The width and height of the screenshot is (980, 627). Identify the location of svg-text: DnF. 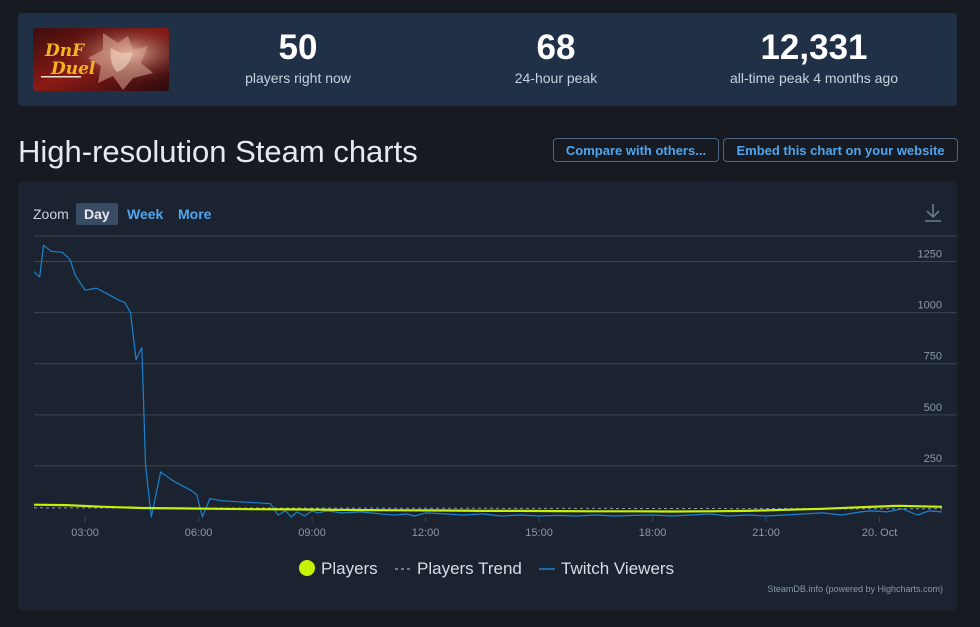
(65, 51).